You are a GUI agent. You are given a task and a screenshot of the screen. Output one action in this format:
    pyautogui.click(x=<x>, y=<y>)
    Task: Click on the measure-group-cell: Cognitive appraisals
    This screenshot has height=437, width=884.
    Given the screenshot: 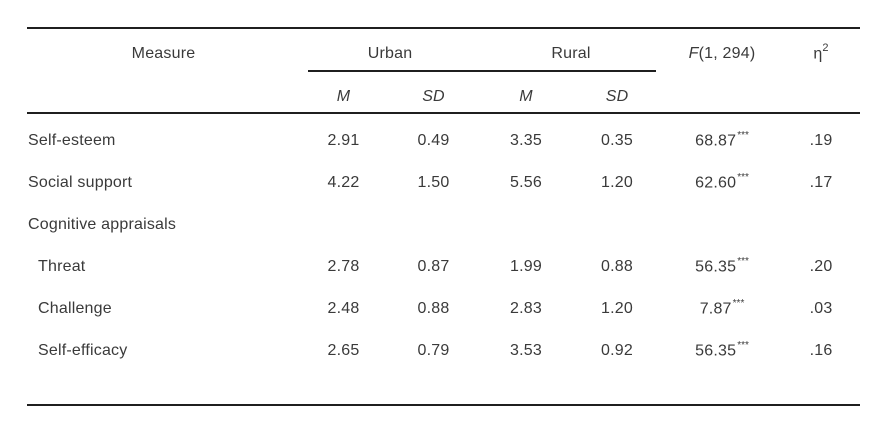 What is the action you would take?
    pyautogui.click(x=102, y=224)
    